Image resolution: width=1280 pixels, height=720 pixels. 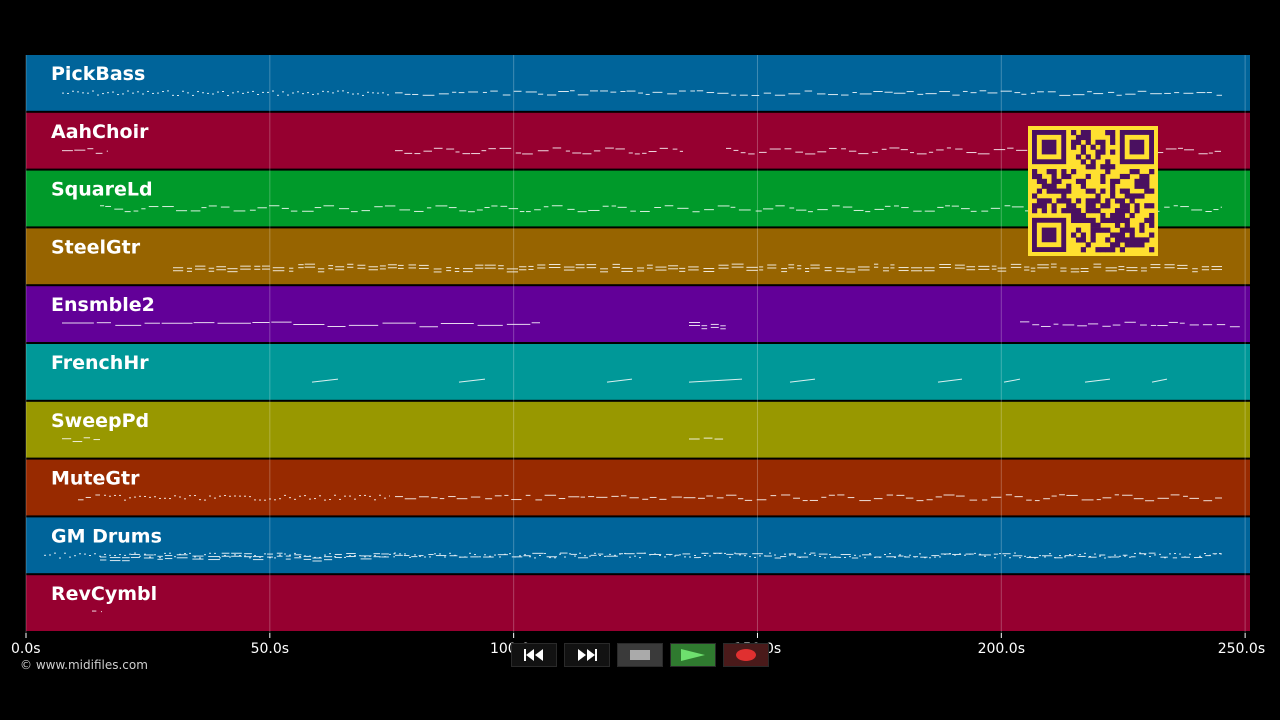 What do you see at coordinates (26, 649) in the screenshot?
I see `time-tick-label: 0.0s` at bounding box center [26, 649].